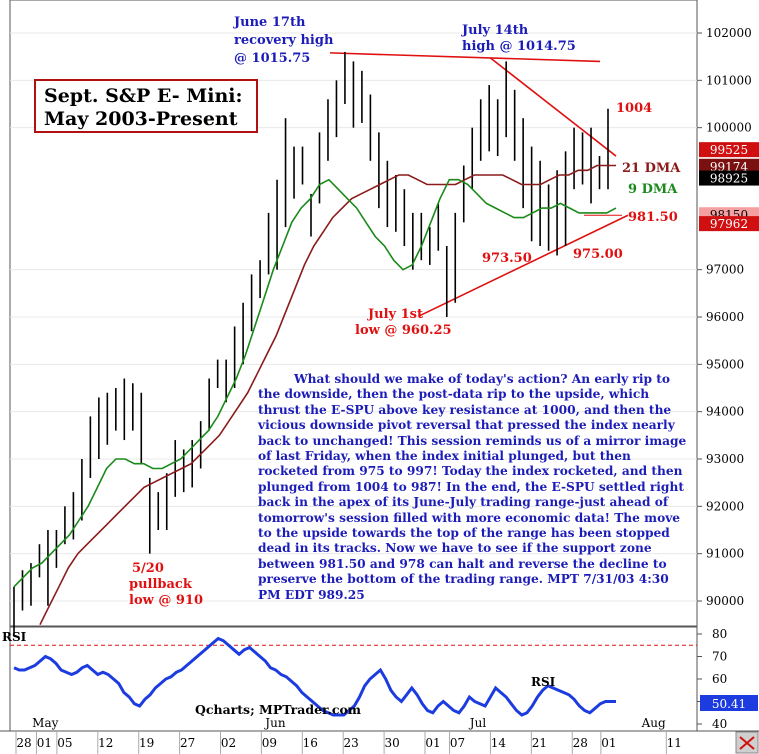  I want to click on price-tick-label: 91000, so click(725, 554).